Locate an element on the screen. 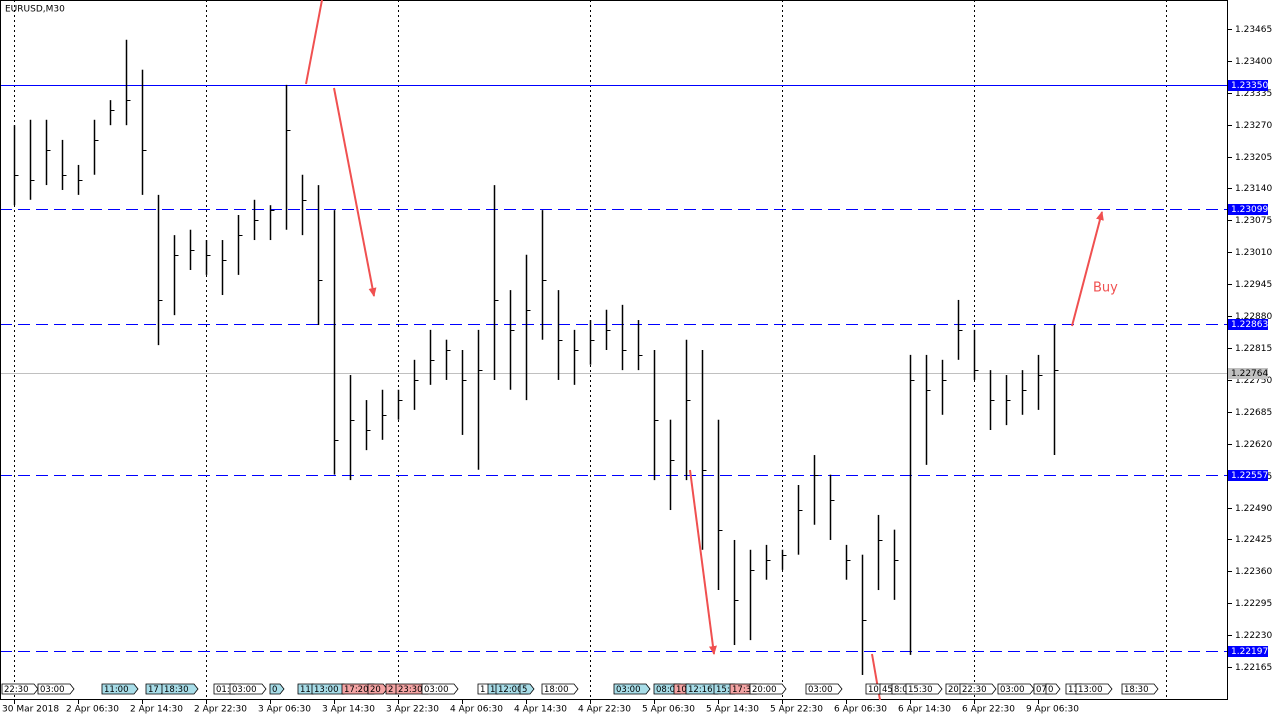  event-label: 08:0 is located at coordinates (665, 690).